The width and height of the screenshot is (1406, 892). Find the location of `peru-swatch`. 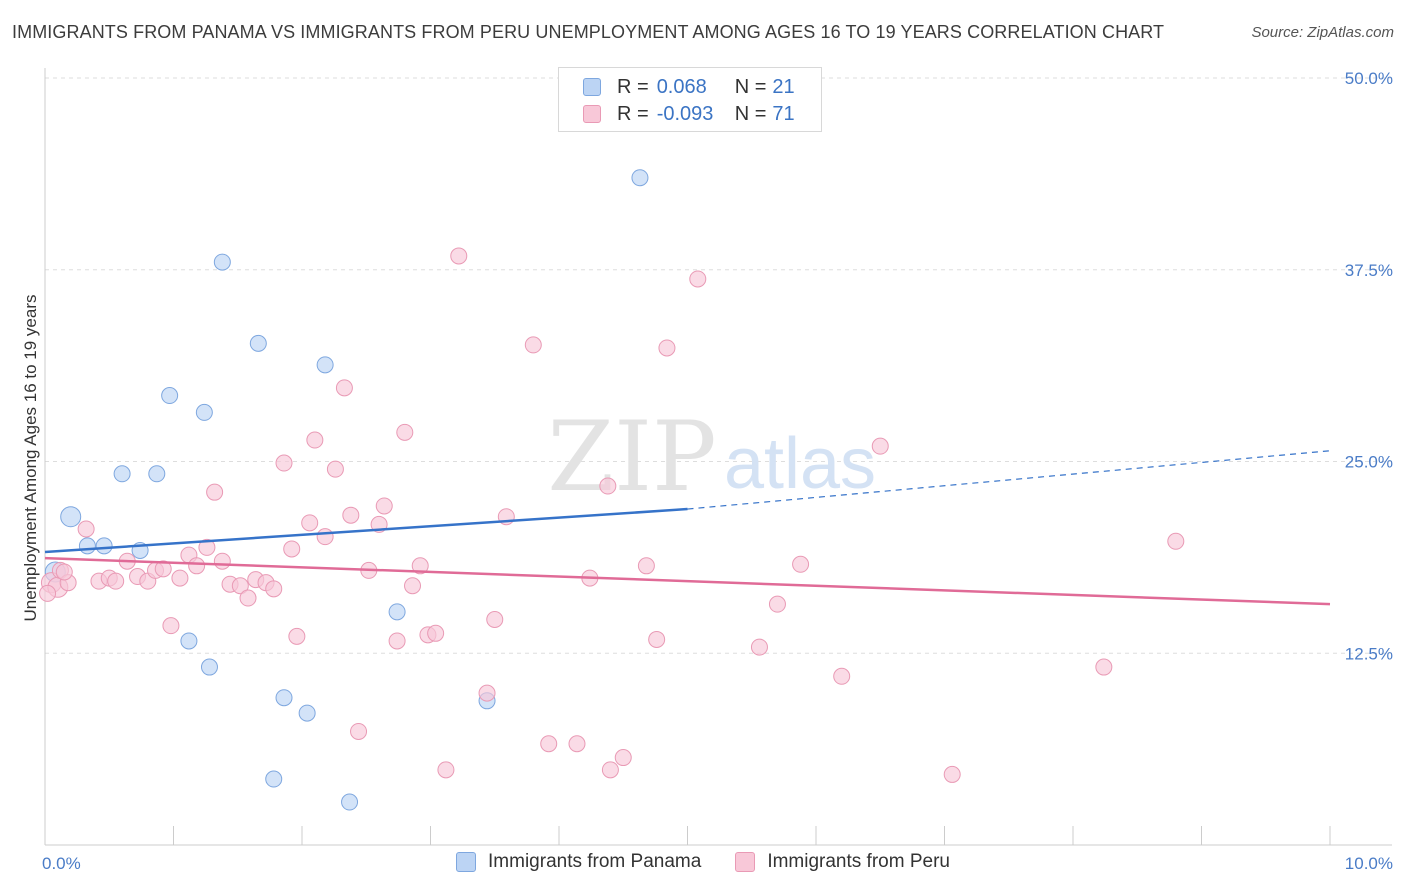

peru-swatch is located at coordinates (592, 114).